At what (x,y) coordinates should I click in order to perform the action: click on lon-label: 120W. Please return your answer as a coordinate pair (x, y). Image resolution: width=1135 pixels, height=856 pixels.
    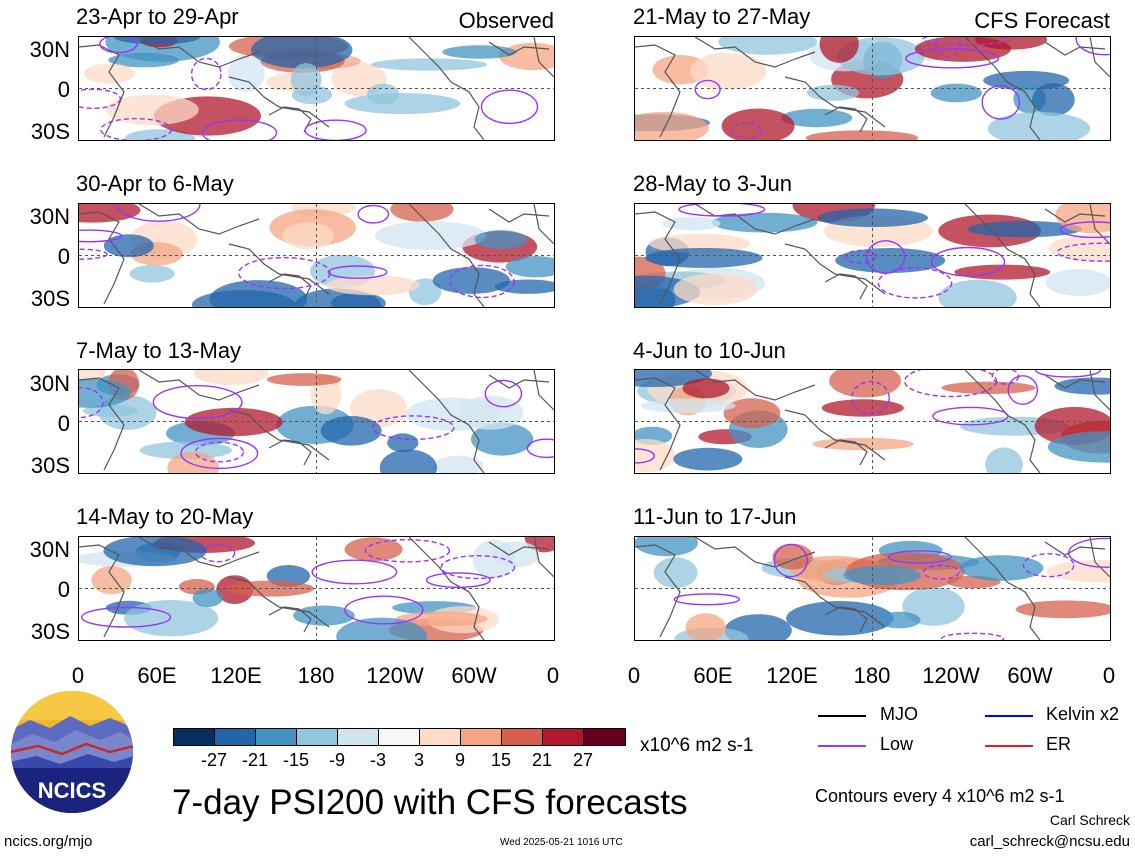
    Looking at the image, I should click on (951, 675).